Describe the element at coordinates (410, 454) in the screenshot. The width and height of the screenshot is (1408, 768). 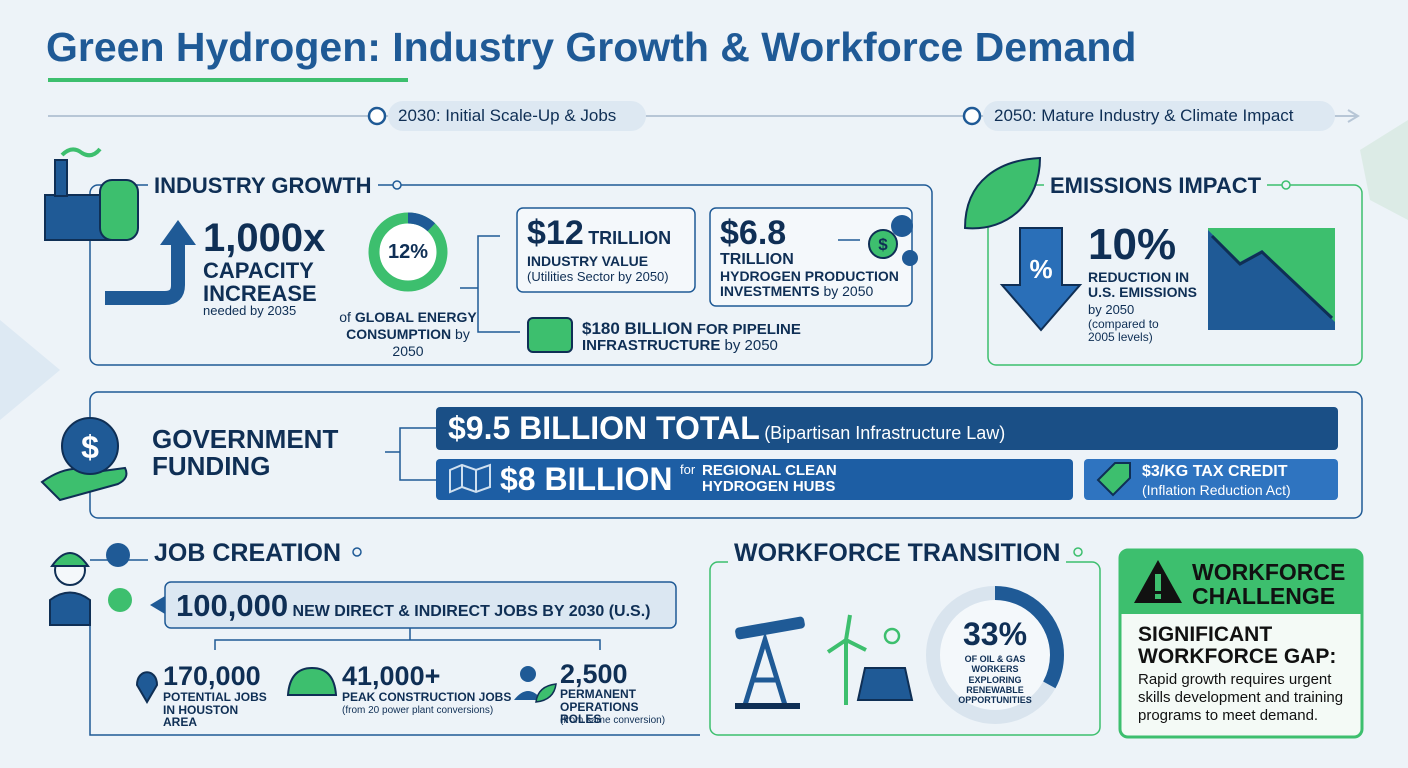
I see `bracket` at that location.